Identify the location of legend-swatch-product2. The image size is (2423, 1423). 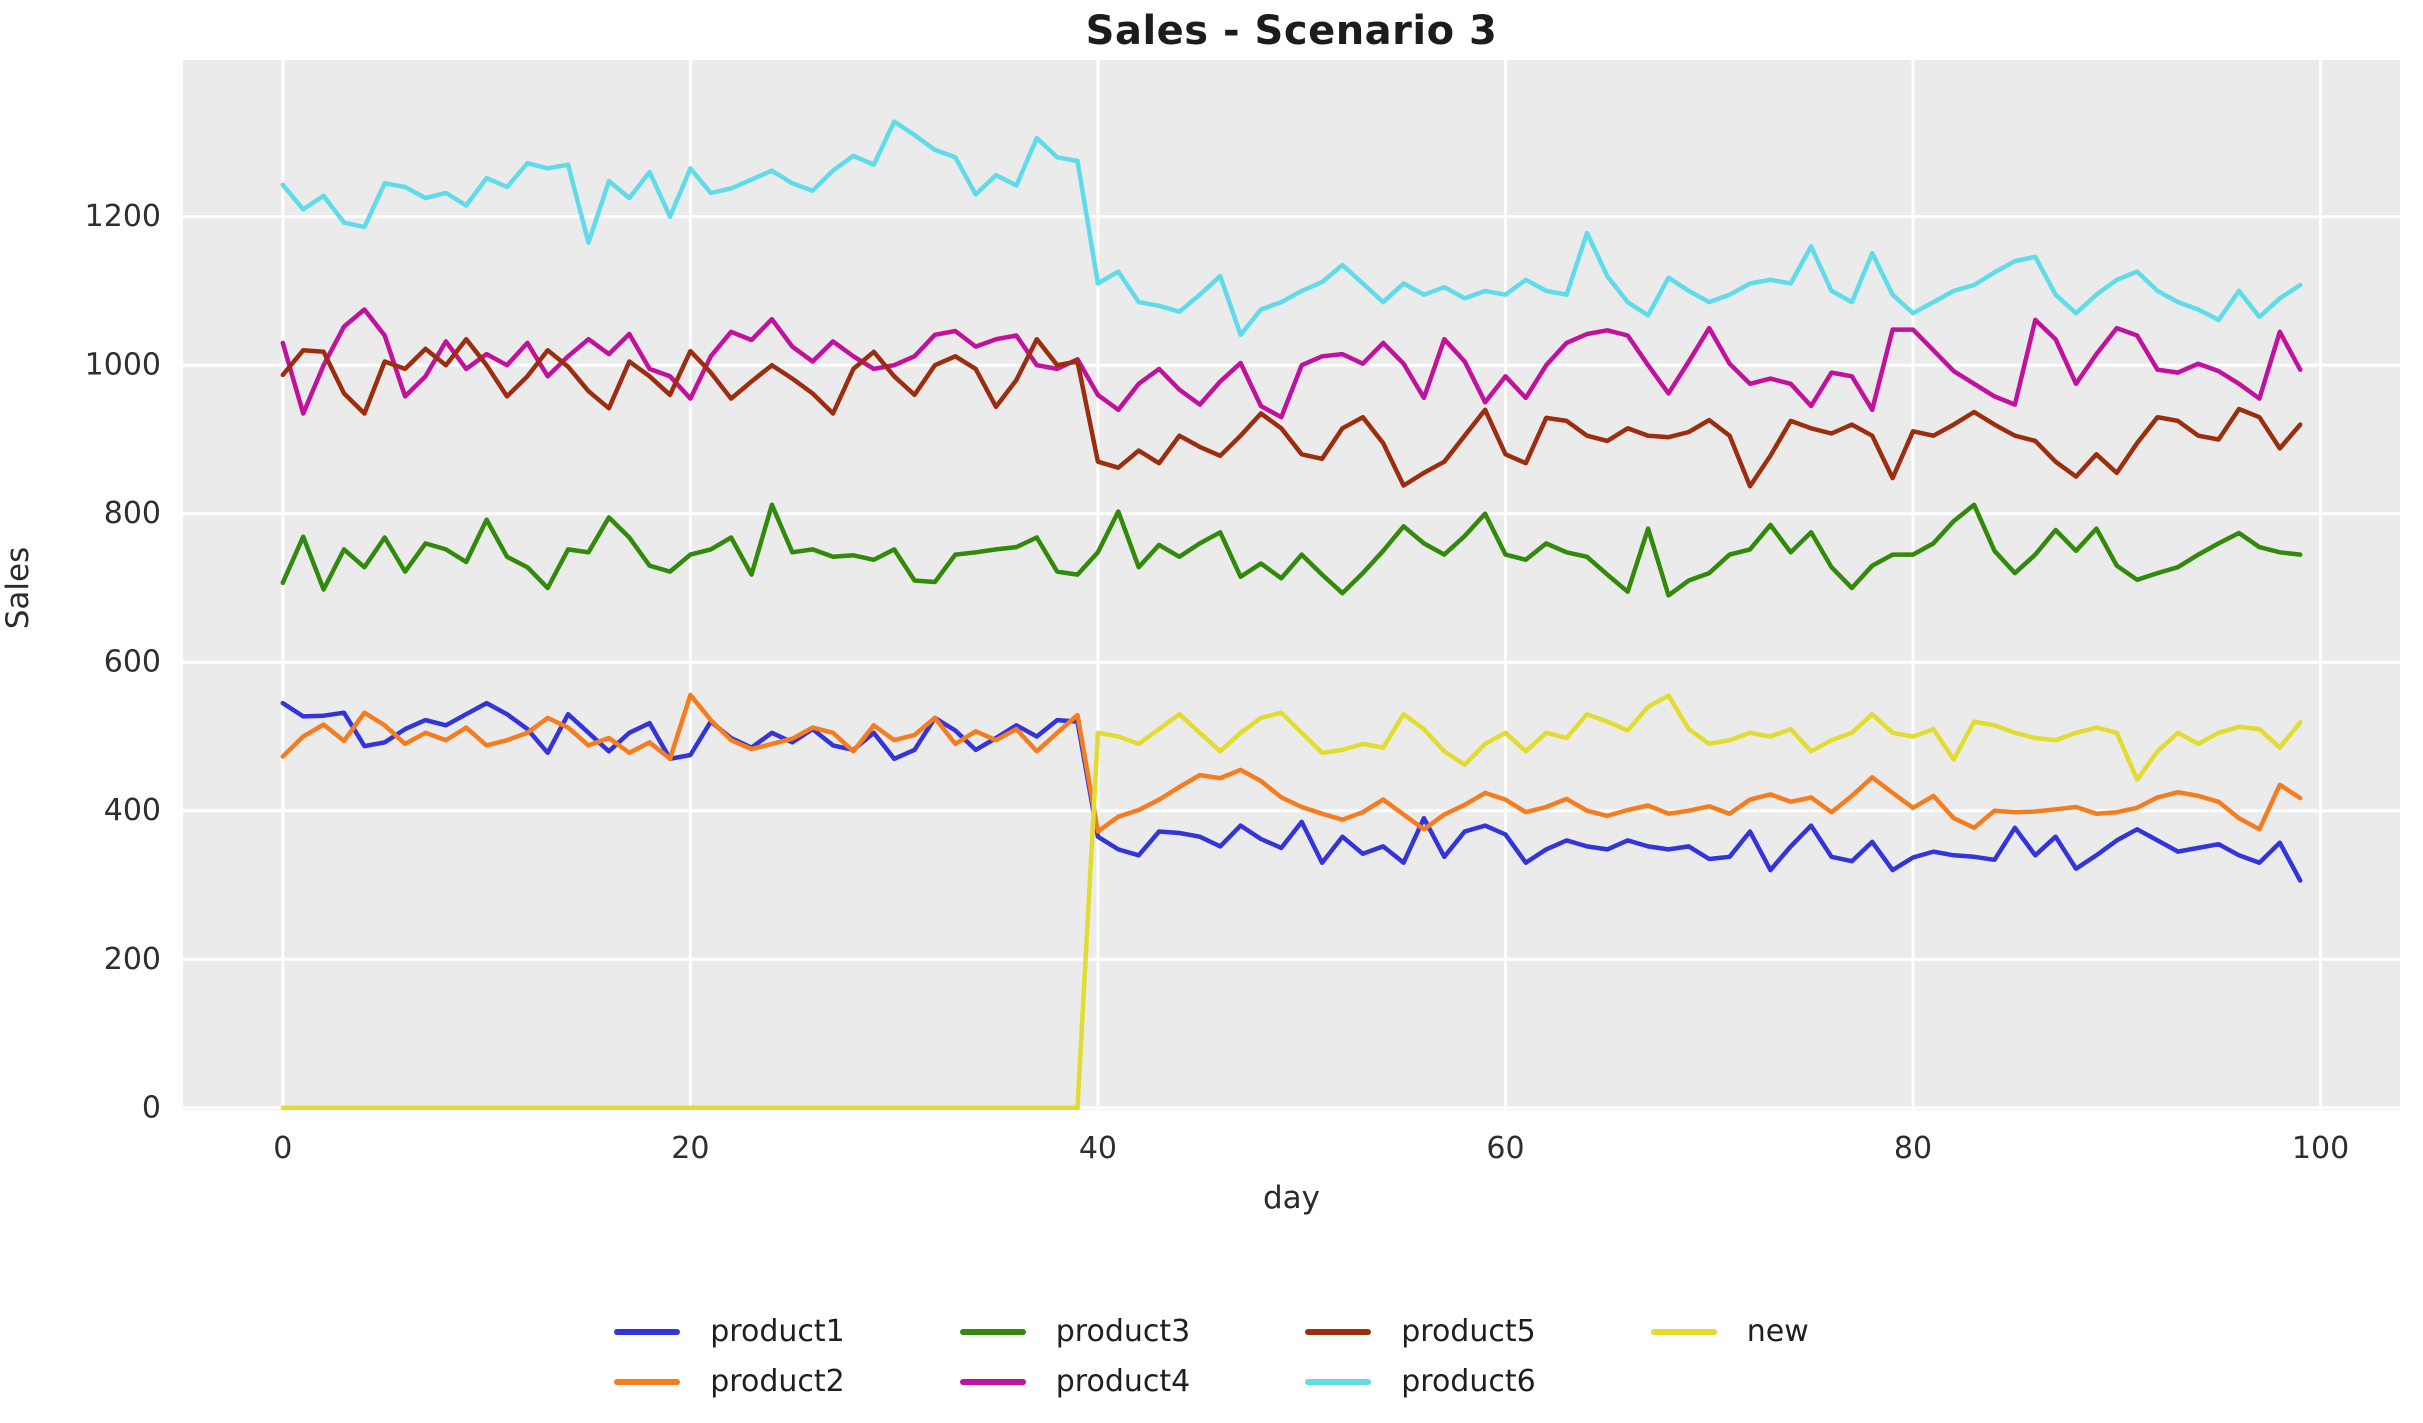
(647, 1382).